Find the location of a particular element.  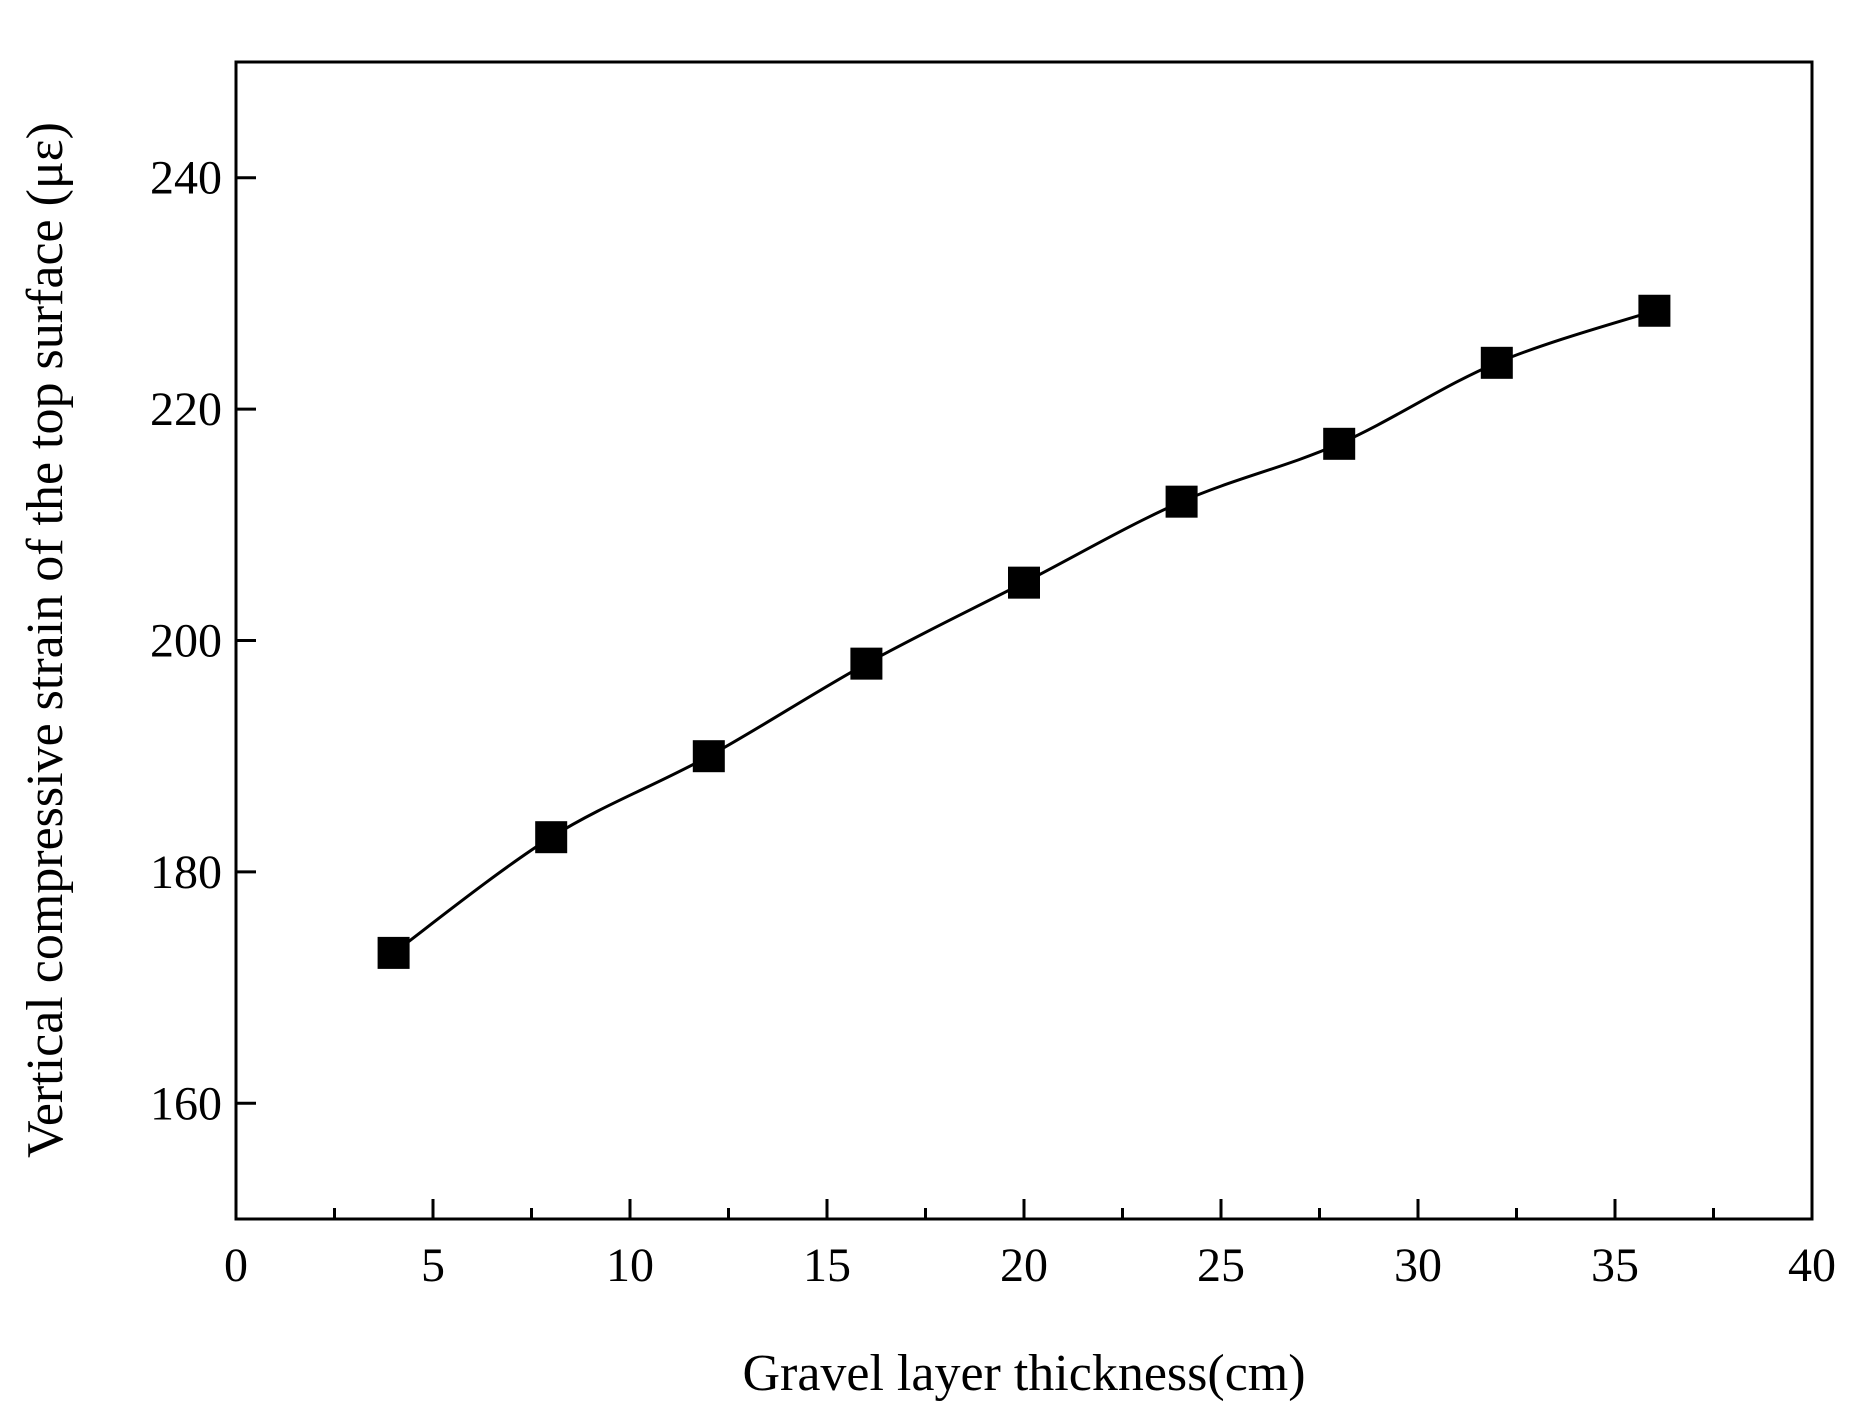

y-axis: 160 180 200 220 240 is located at coordinates (203, 641).